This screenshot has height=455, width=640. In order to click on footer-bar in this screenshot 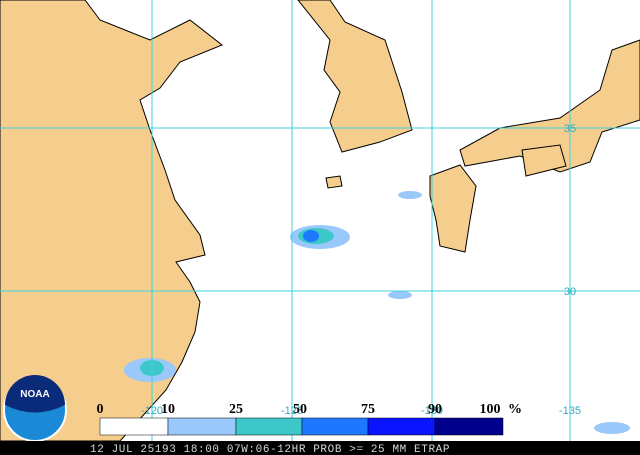, I will do `click(320, 448)`.